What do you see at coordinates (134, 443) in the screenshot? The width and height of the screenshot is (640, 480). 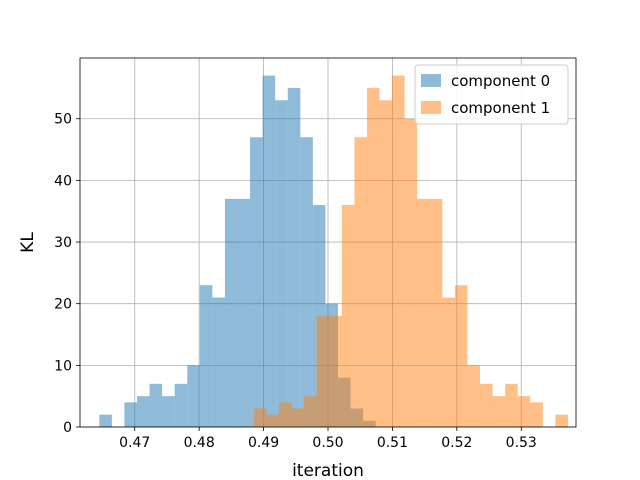 I see `x-tick-label: 0.47` at bounding box center [134, 443].